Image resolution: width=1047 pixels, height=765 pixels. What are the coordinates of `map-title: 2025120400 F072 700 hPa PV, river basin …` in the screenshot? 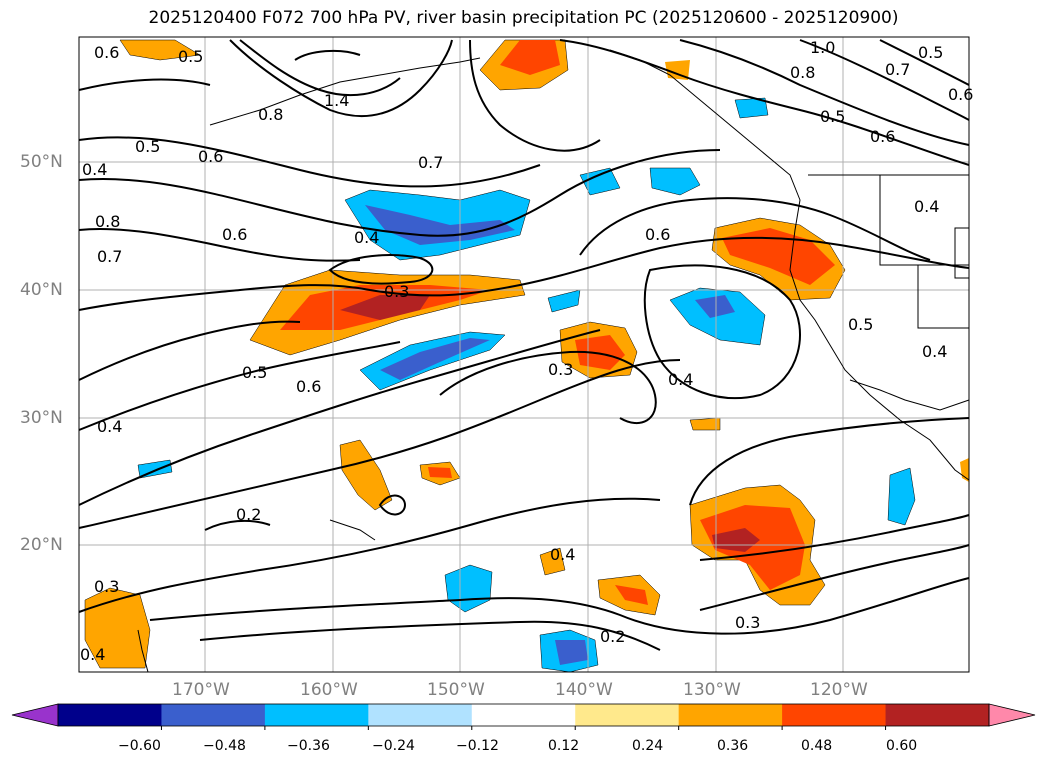 It's located at (523, 18).